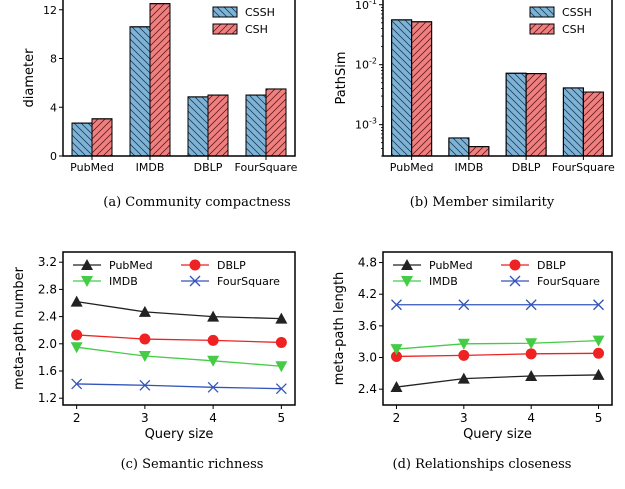 Image resolution: width=625 pixels, height=489 pixels. Describe the element at coordinates (53, 59) in the screenshot. I see `y-tick-label: 8` at that location.